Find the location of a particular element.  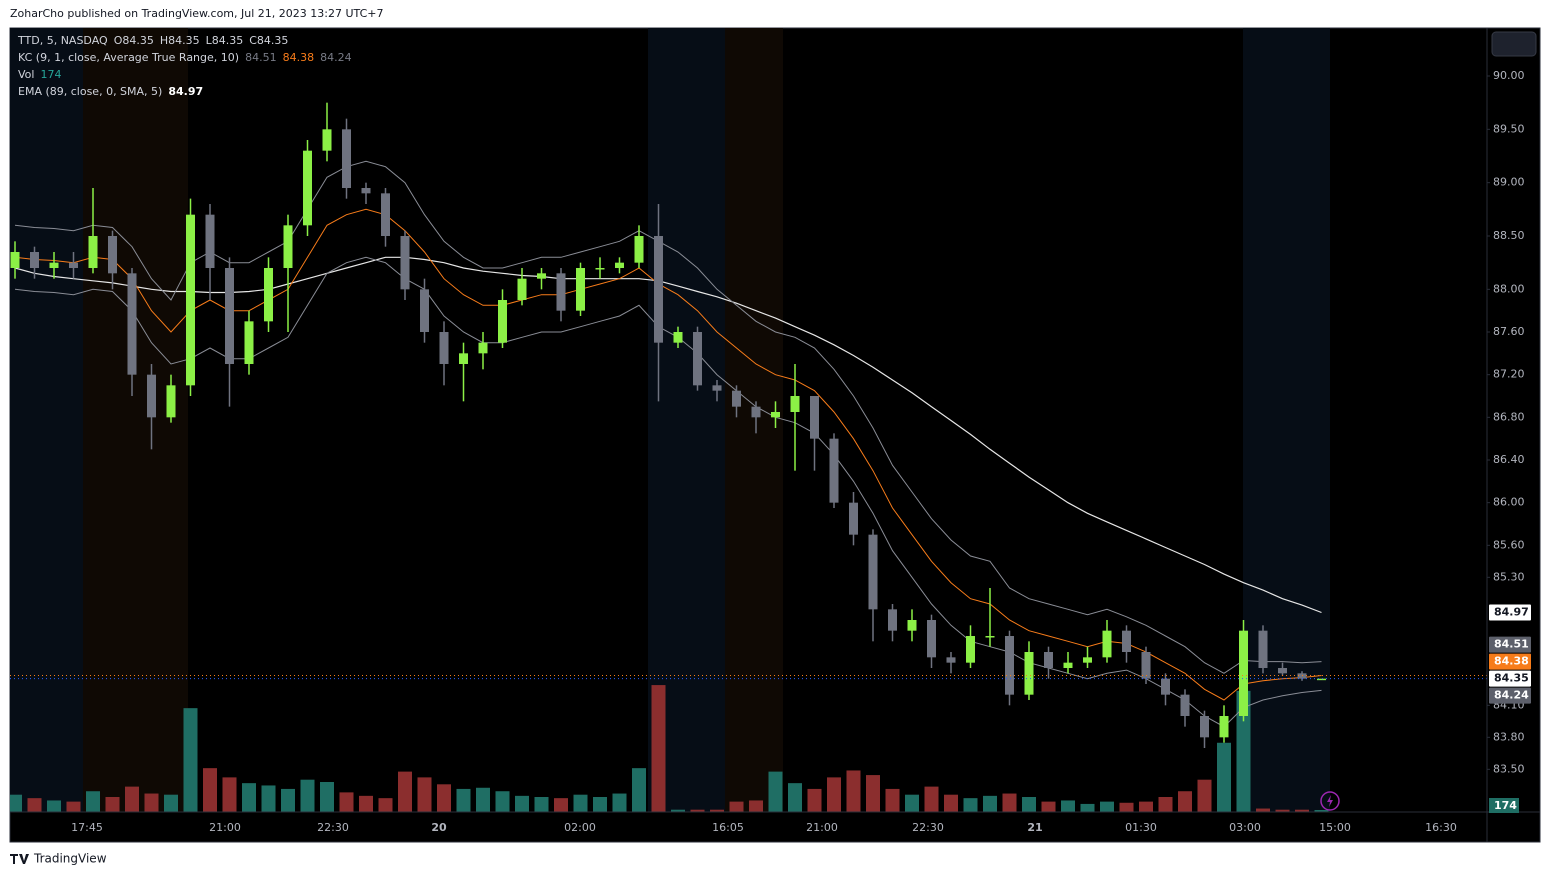

x-tick-label: 03:00 is located at coordinates (1245, 827).